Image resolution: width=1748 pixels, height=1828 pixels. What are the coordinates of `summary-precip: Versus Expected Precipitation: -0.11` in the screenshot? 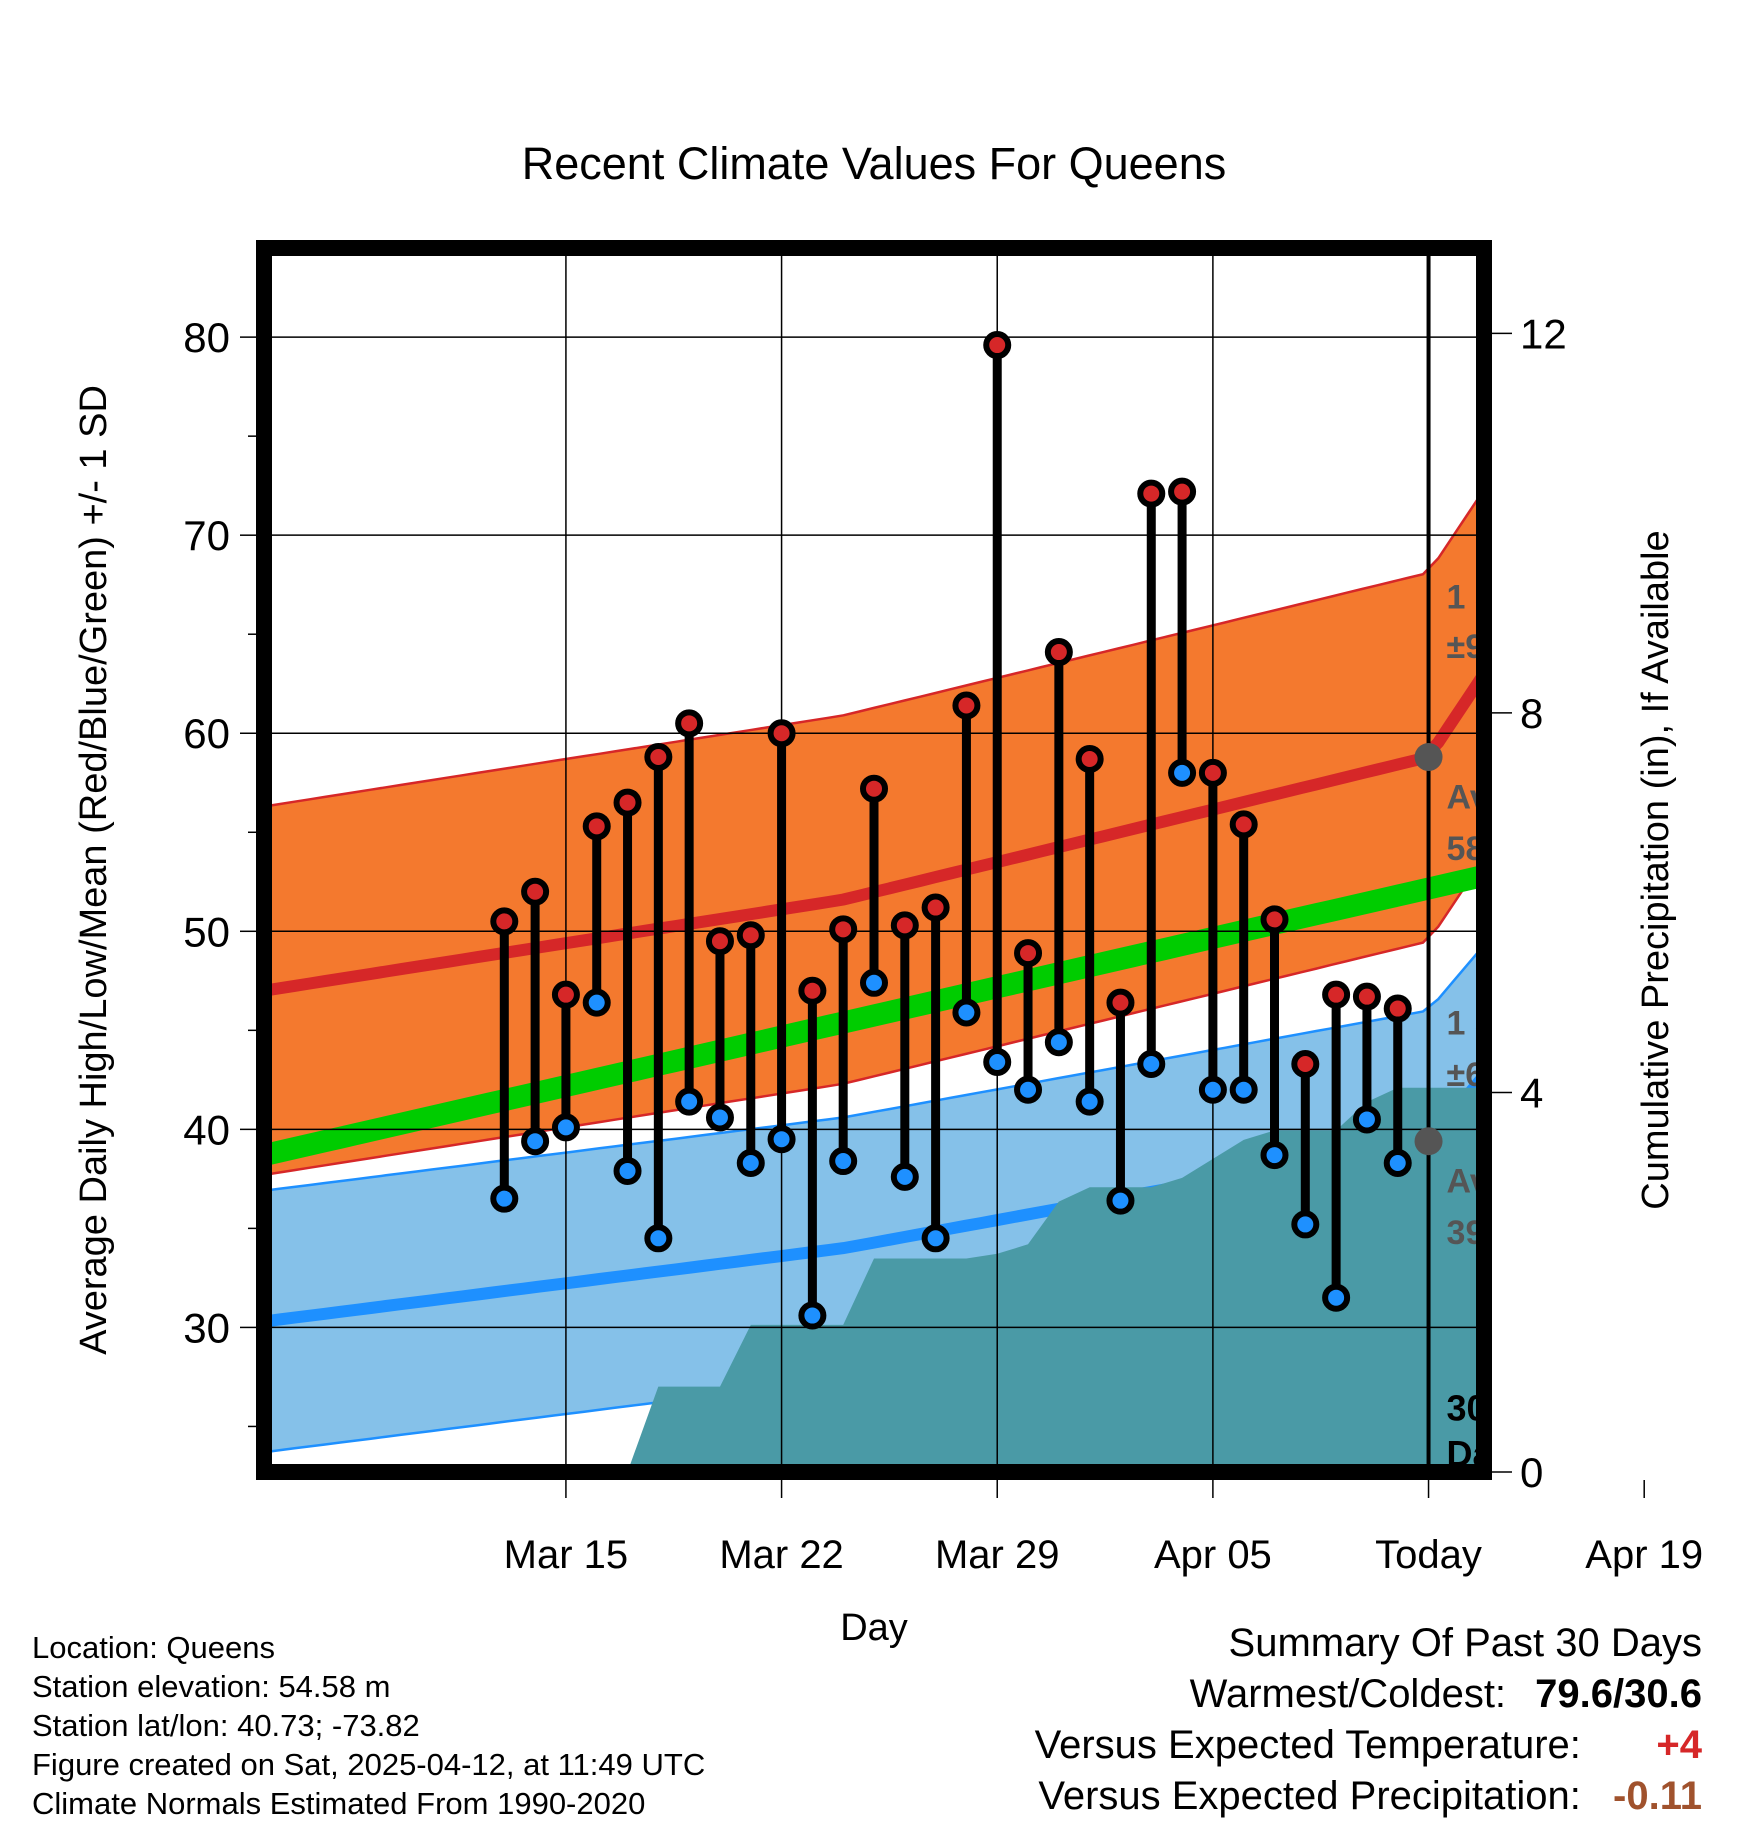 It's located at (1368, 1796).